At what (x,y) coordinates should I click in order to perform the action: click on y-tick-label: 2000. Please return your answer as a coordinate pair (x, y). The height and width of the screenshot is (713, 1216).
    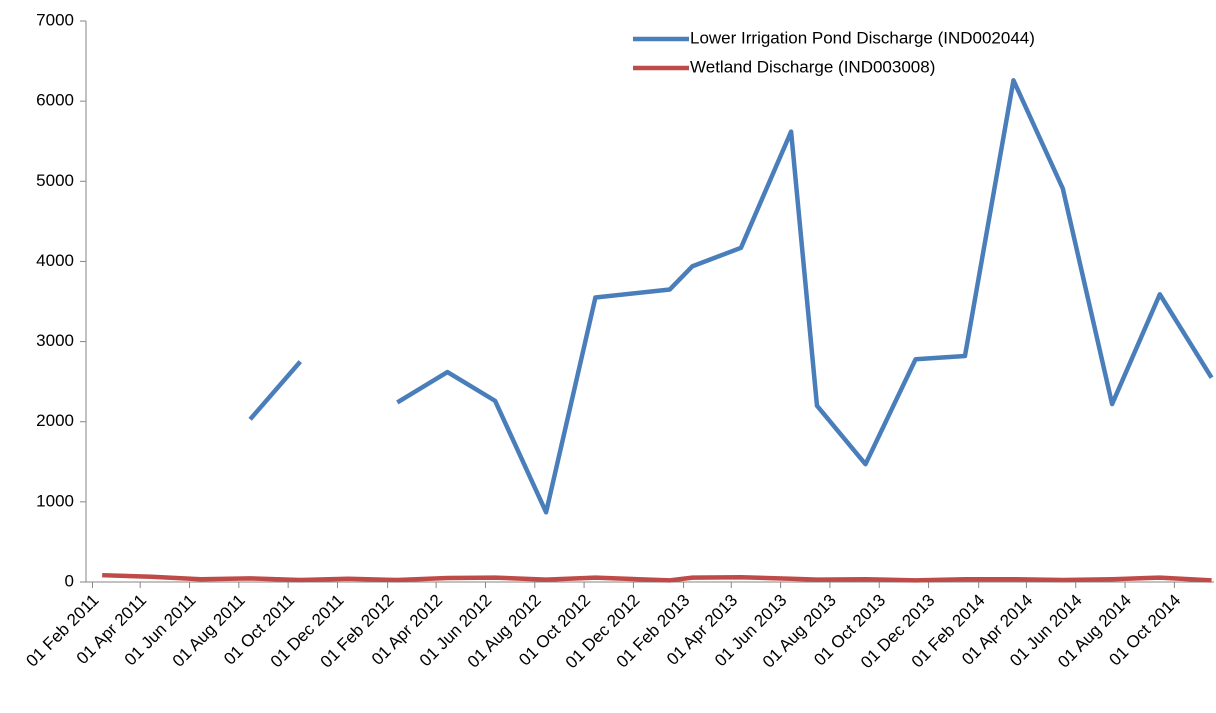
    Looking at the image, I should click on (55, 420).